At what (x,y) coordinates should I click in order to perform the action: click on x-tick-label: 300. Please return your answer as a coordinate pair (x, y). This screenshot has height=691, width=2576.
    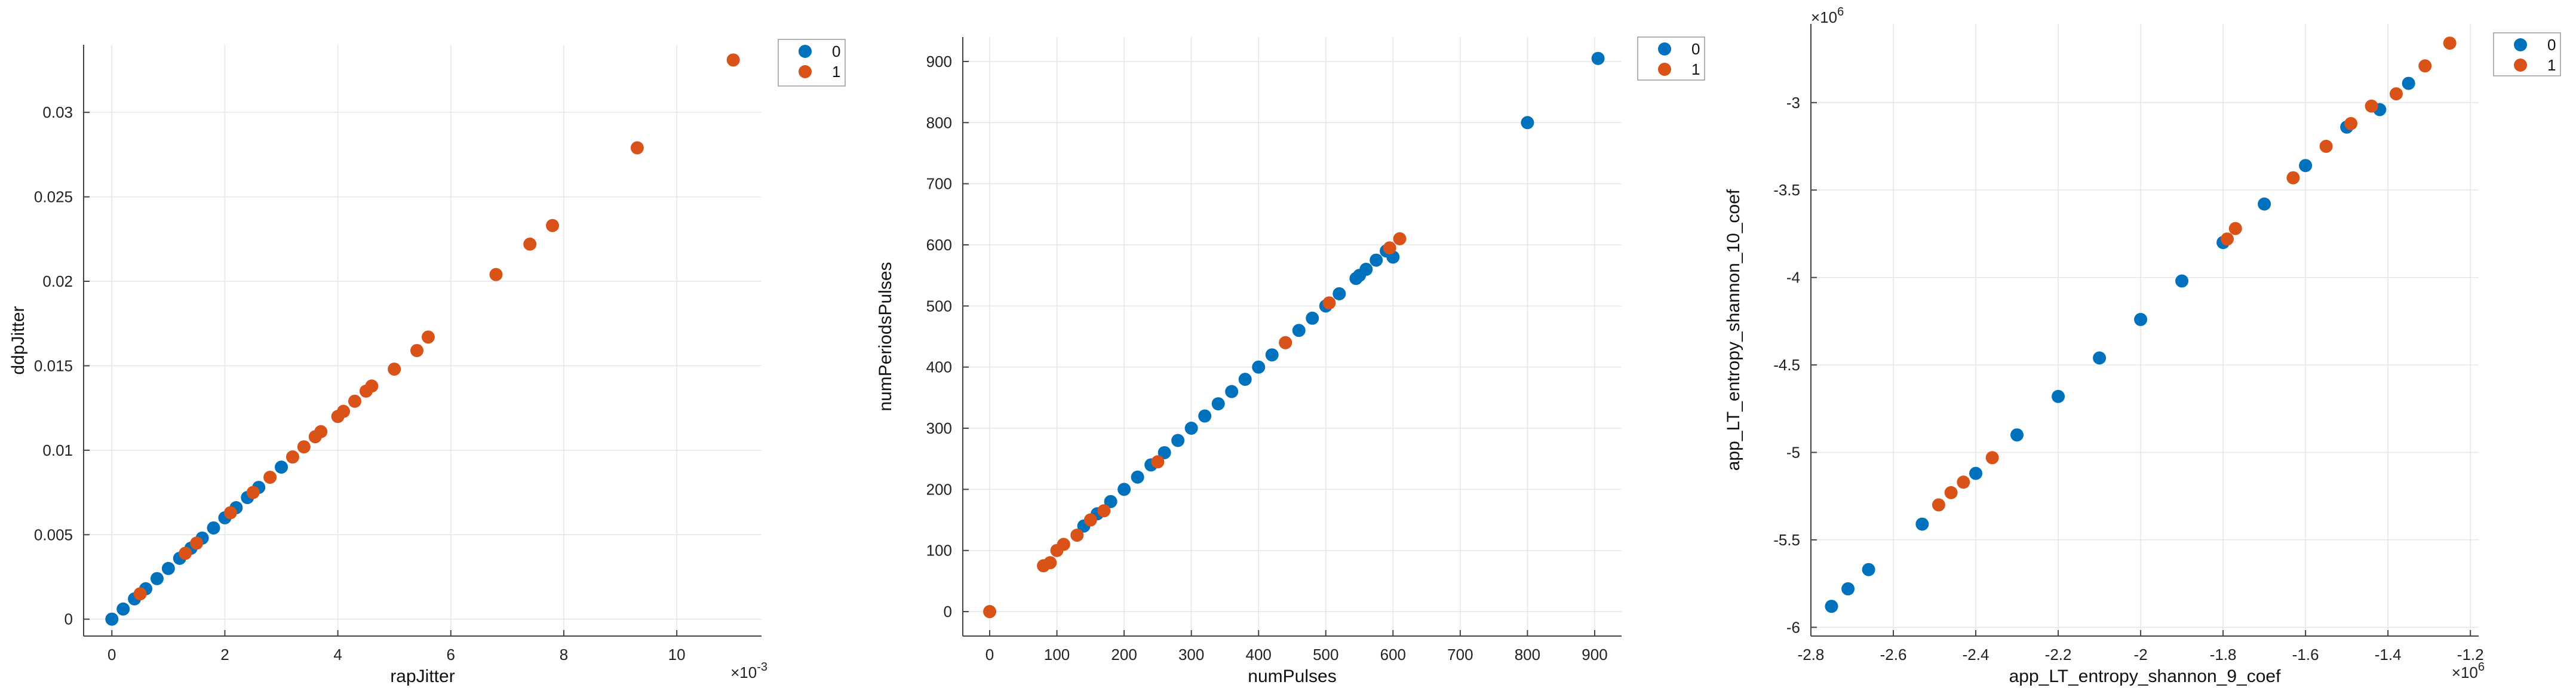
    Looking at the image, I should click on (1191, 655).